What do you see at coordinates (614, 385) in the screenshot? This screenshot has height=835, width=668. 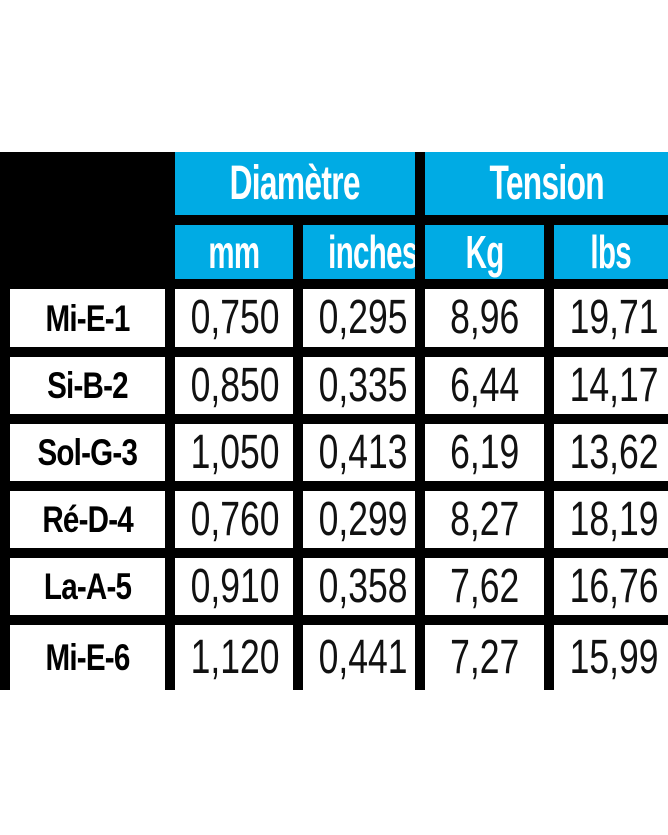 I see `value-lbs: 14,17` at bounding box center [614, 385].